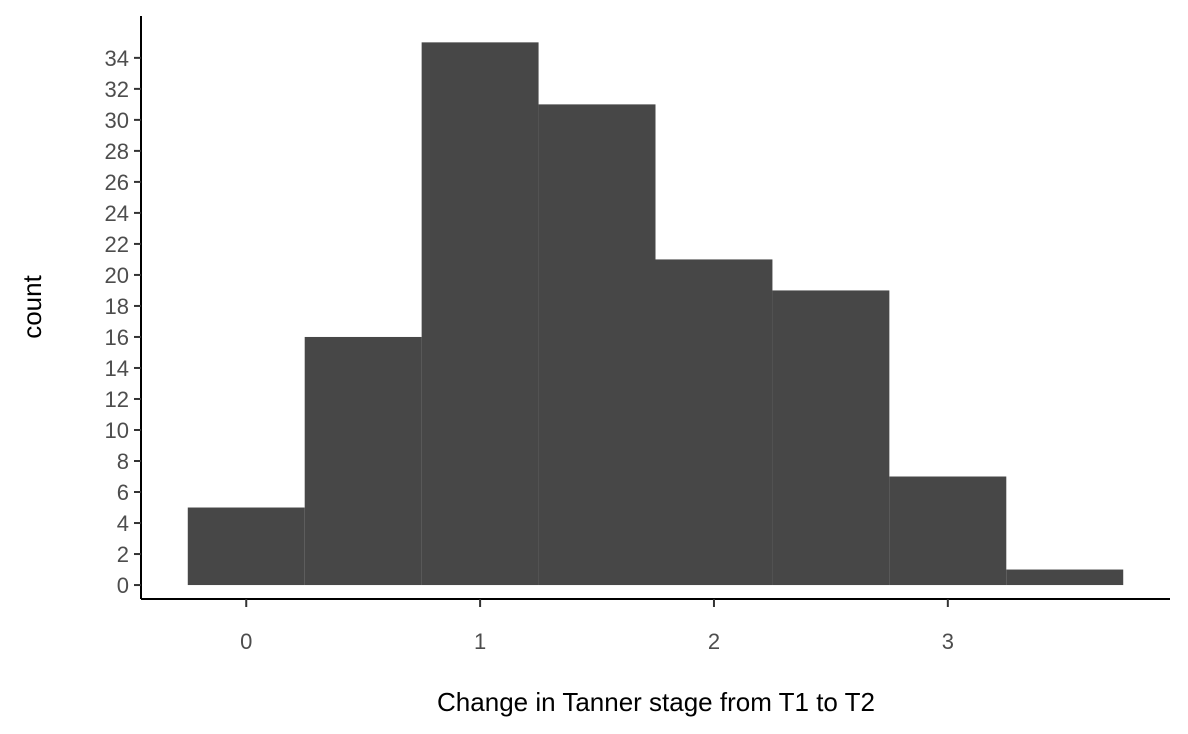  What do you see at coordinates (117, 182) in the screenshot?
I see `y-tick-label-26: 26` at bounding box center [117, 182].